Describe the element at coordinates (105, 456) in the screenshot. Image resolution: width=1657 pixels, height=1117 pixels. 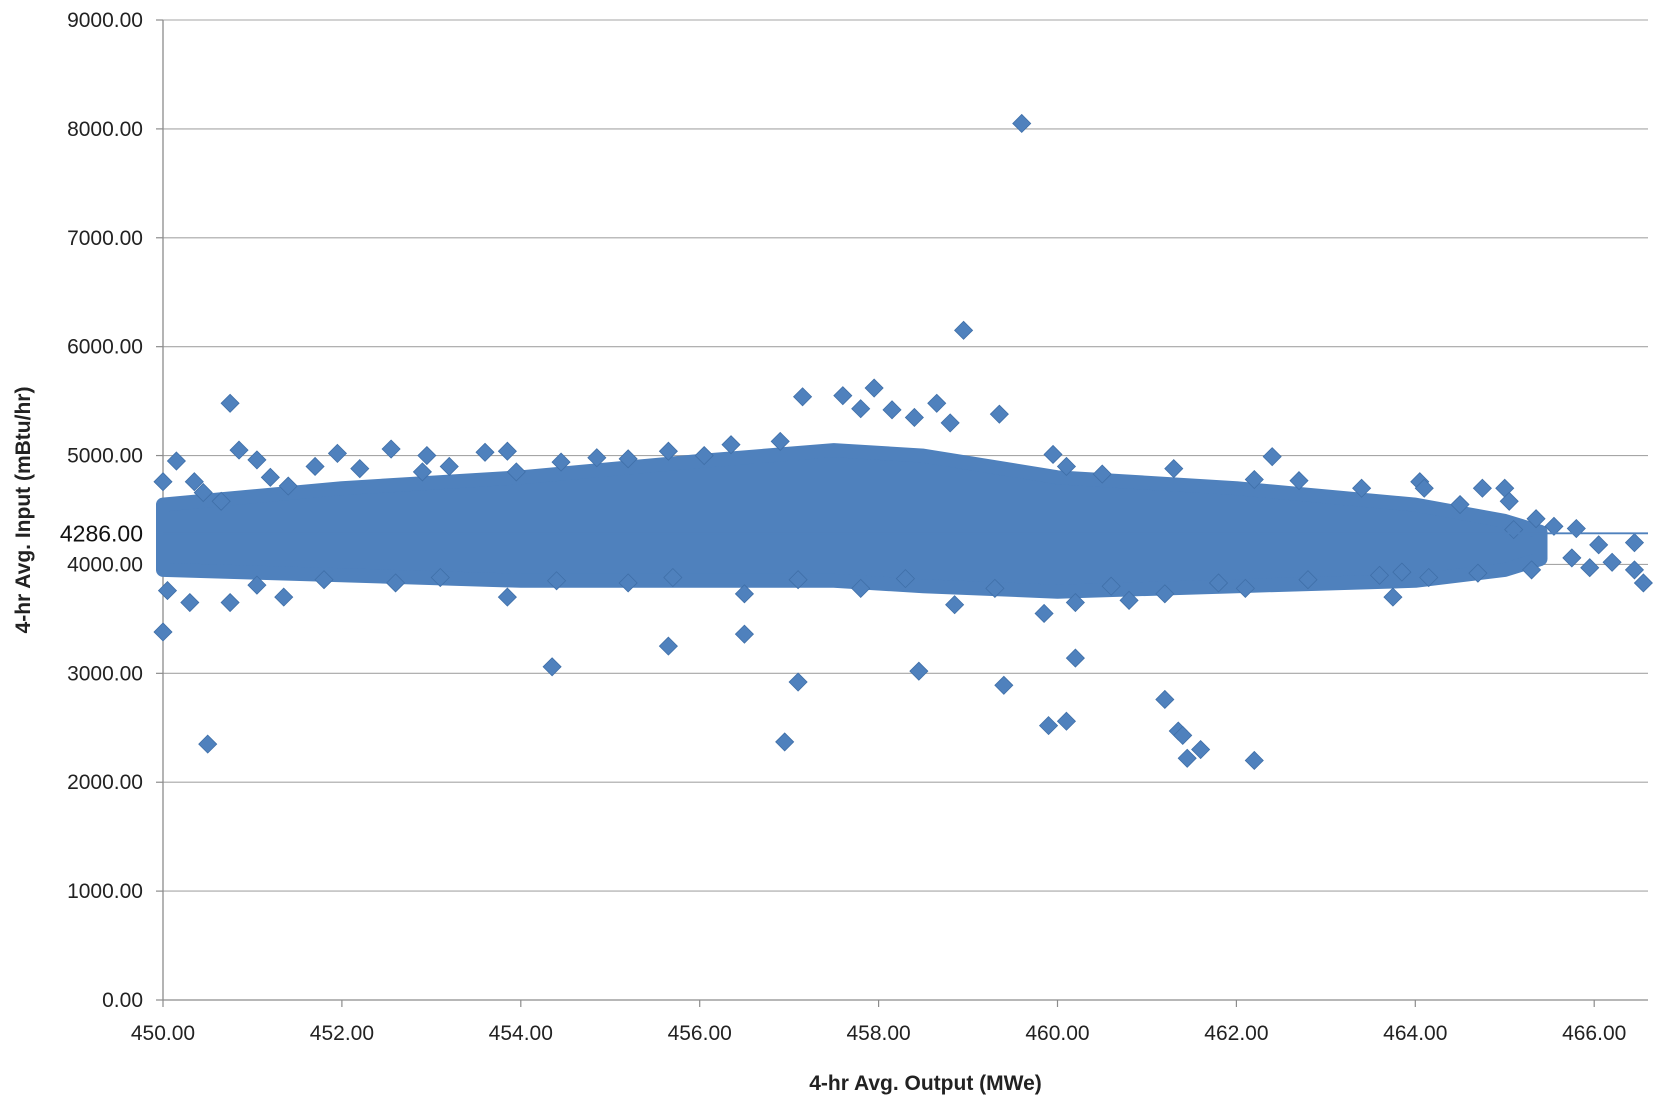
I see `y-tick-label: 5000.00` at that location.